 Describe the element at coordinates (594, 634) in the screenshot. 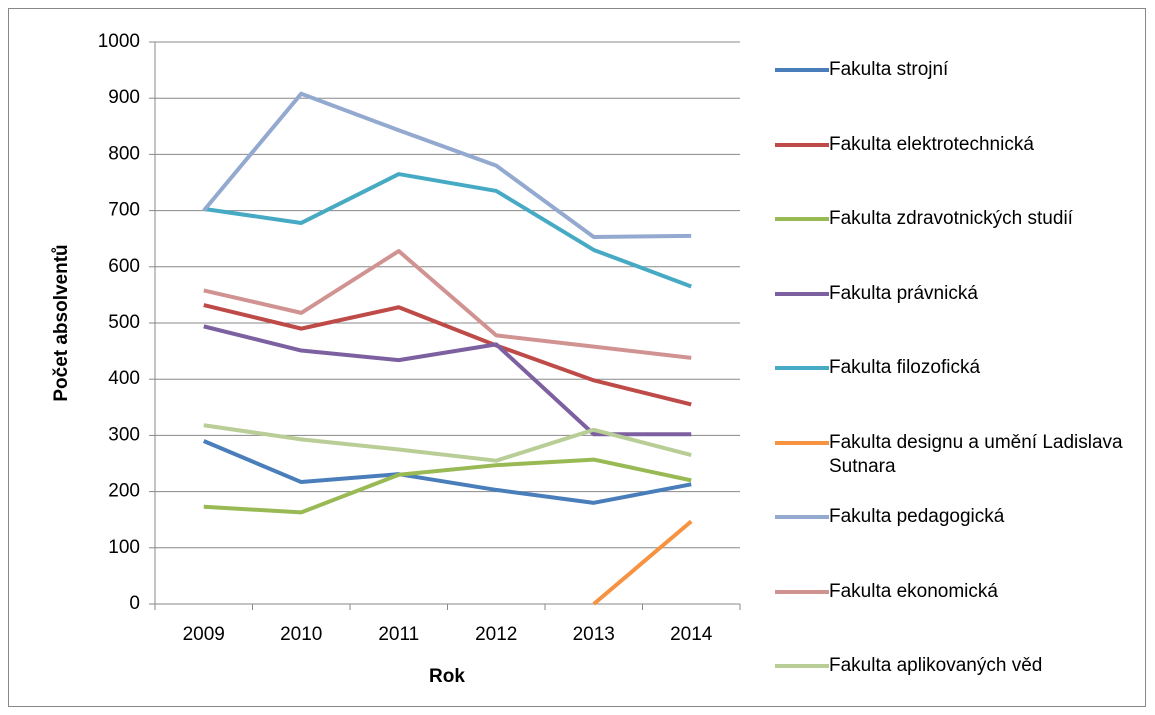

I see `x-tick-label: 2013` at that location.